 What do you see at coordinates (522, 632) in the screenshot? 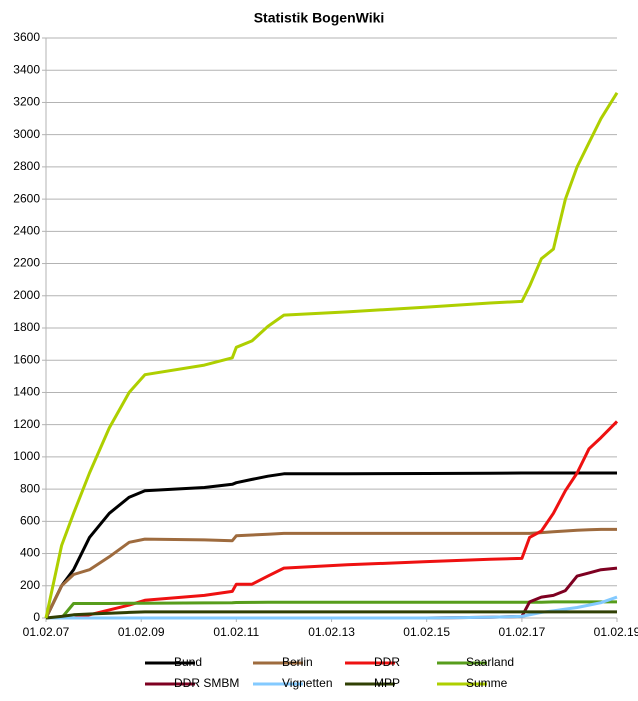
I see `x-tick-label: 01.02.17` at bounding box center [522, 632].